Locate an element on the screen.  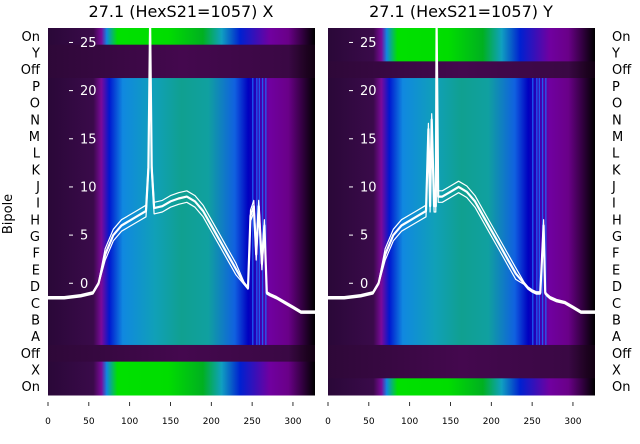
row-label: L is located at coordinates (616, 154).